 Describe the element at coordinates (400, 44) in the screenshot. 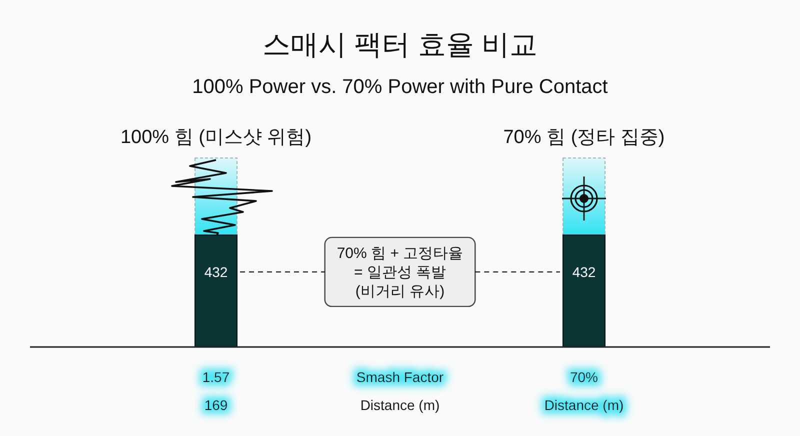

I see `title: 스매시 팩터 효율 비교` at that location.